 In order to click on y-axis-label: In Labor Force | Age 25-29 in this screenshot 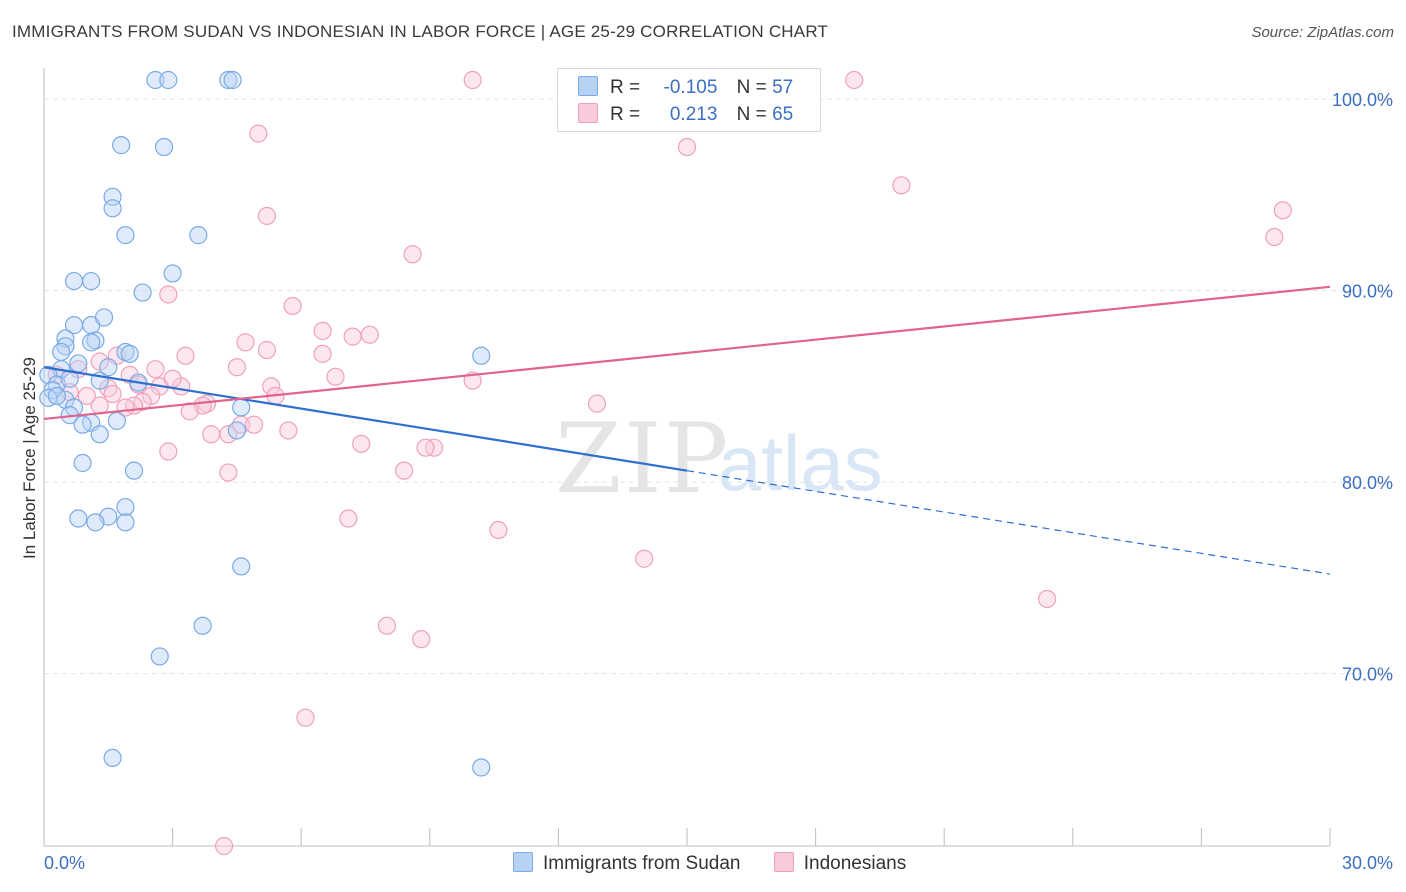, I will do `click(29, 458)`.